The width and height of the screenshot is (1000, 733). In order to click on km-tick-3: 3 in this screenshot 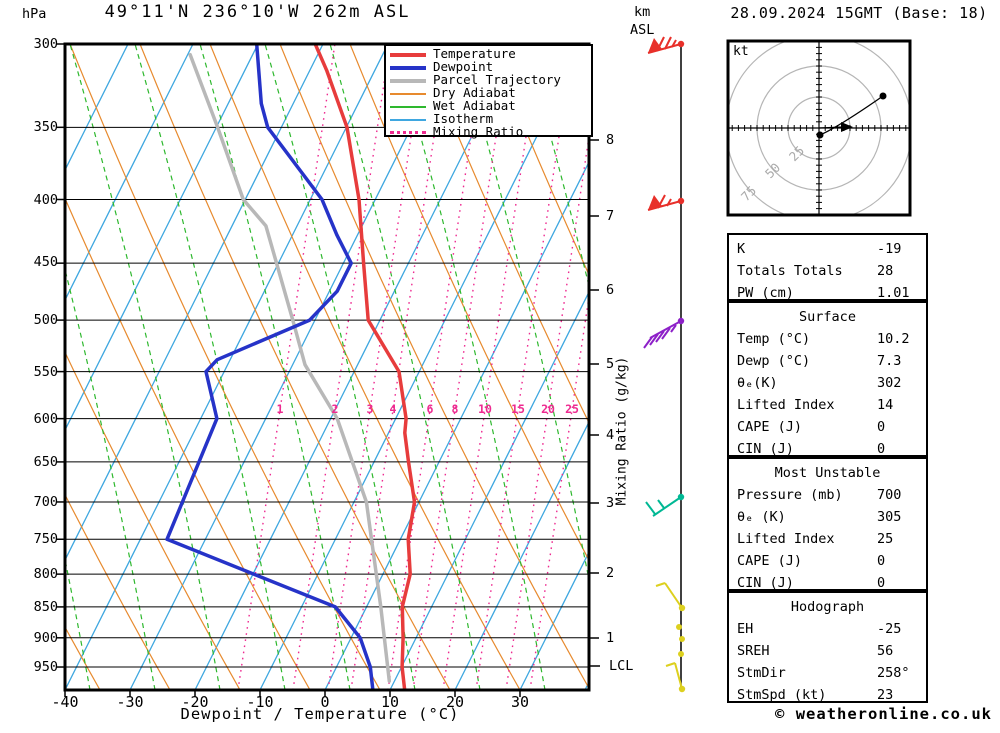, I will do `click(610, 503)`.